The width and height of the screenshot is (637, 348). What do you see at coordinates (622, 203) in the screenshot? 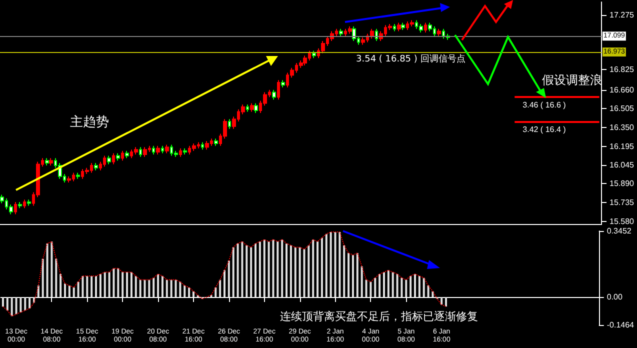
I see `y-tick-label: 15.735` at bounding box center [622, 203].